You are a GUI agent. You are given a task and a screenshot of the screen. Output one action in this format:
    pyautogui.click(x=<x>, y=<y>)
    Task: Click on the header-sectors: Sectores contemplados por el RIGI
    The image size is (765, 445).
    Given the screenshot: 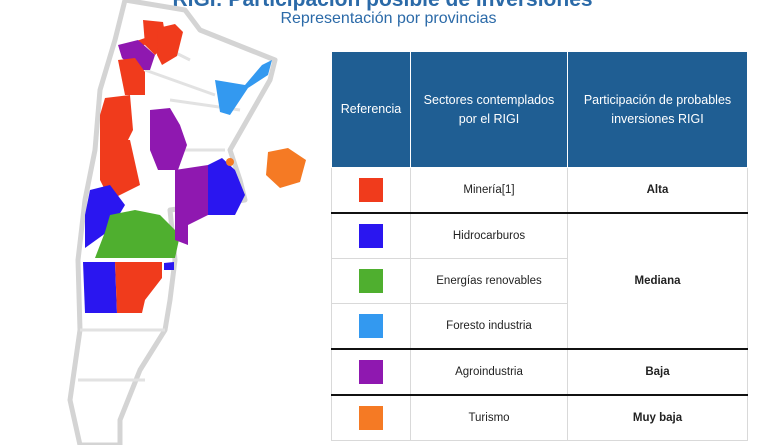 What is the action you would take?
    pyautogui.click(x=489, y=109)
    